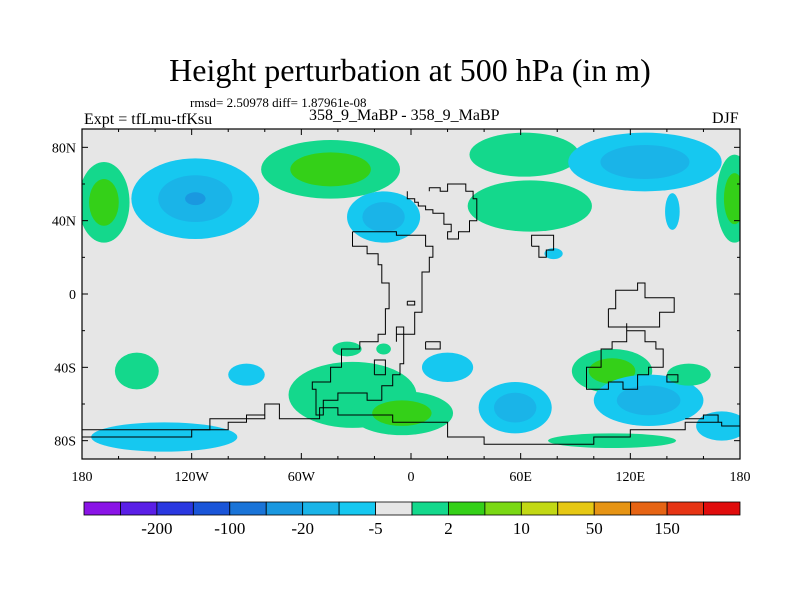 The width and height of the screenshot is (800, 600). I want to click on colorbar-label: -200, so click(156, 528).